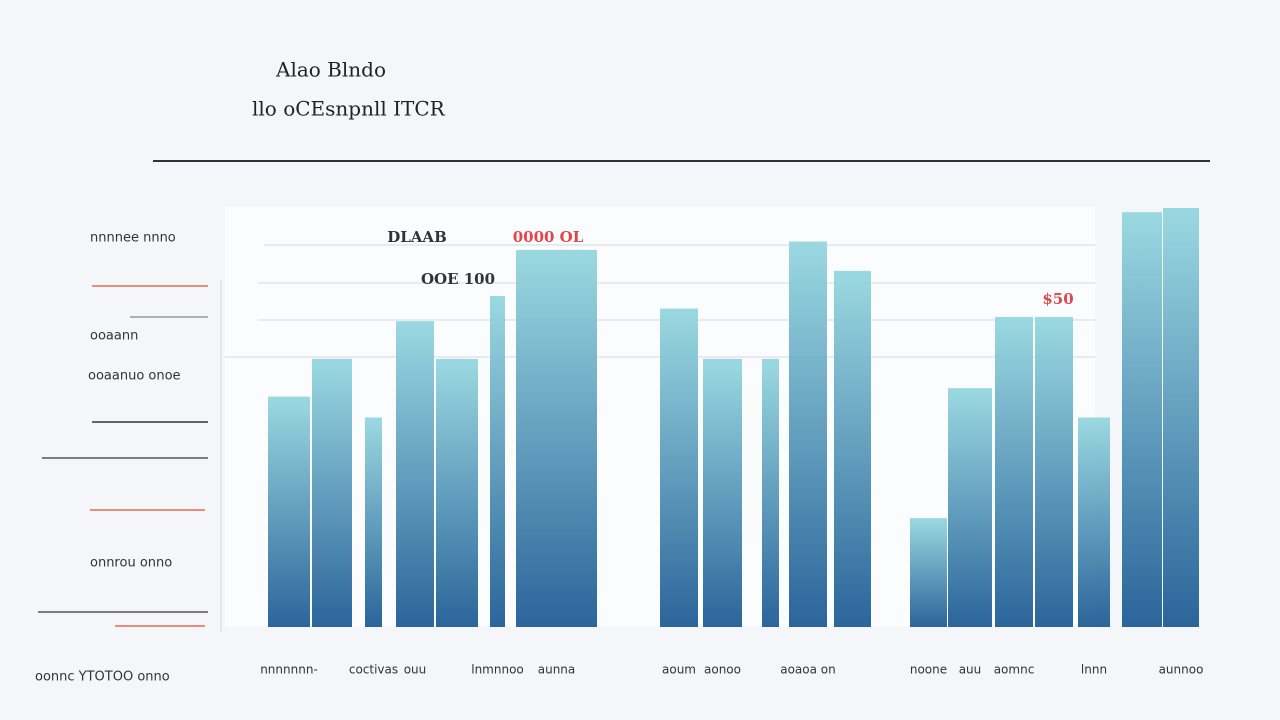 This screenshot has height=720, width=1280. I want to click on x-tick-label: lnnn, so click(1094, 670).